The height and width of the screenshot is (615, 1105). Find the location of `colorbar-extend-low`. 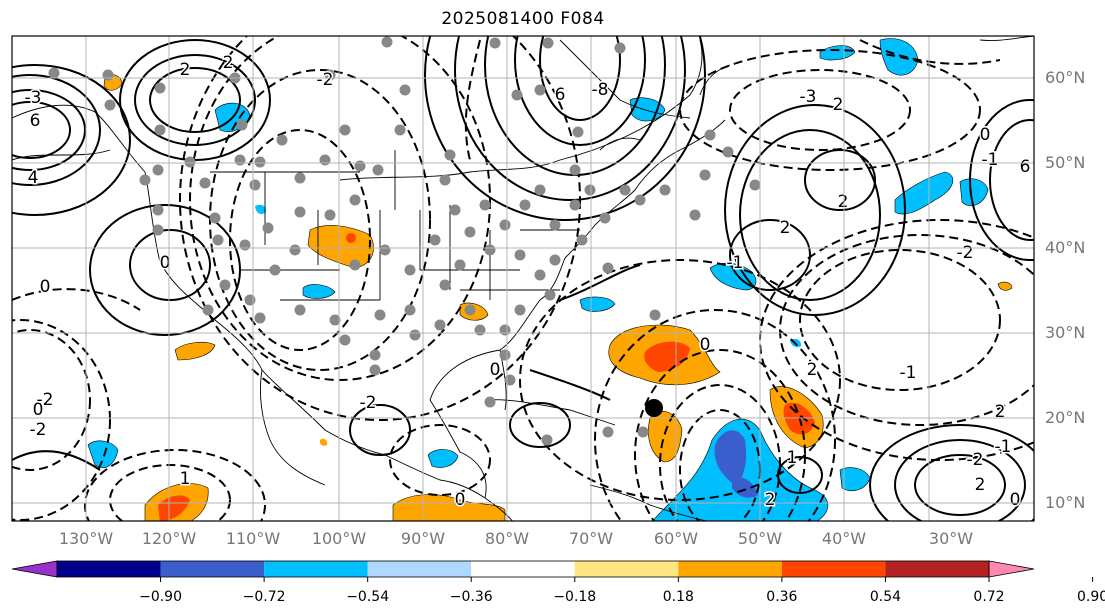

colorbar-extend-low is located at coordinates (34, 569).